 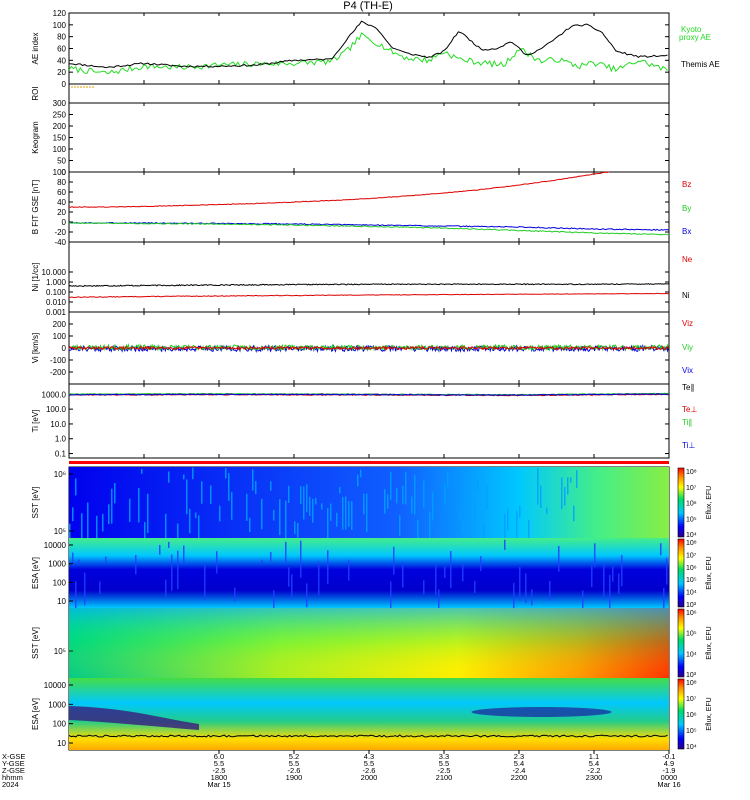 I want to click on x-axis-value: -2.2, so click(x=594, y=770).